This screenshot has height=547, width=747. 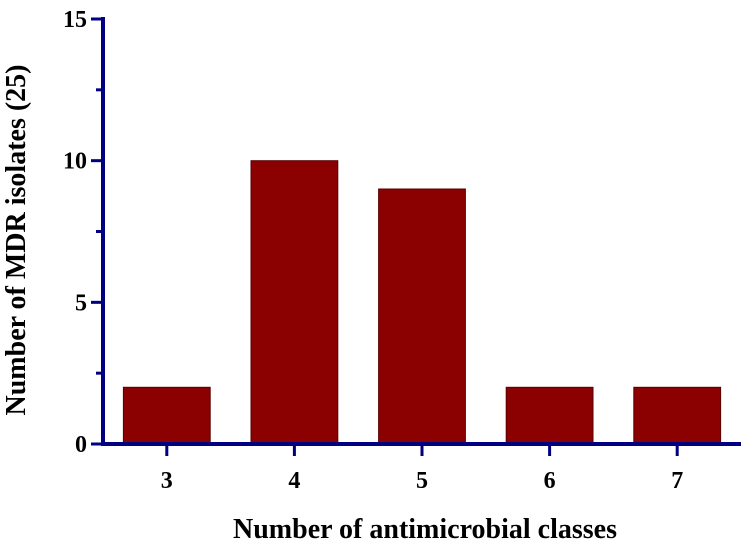 I want to click on y-tick-label: 10, so click(x=75, y=162).